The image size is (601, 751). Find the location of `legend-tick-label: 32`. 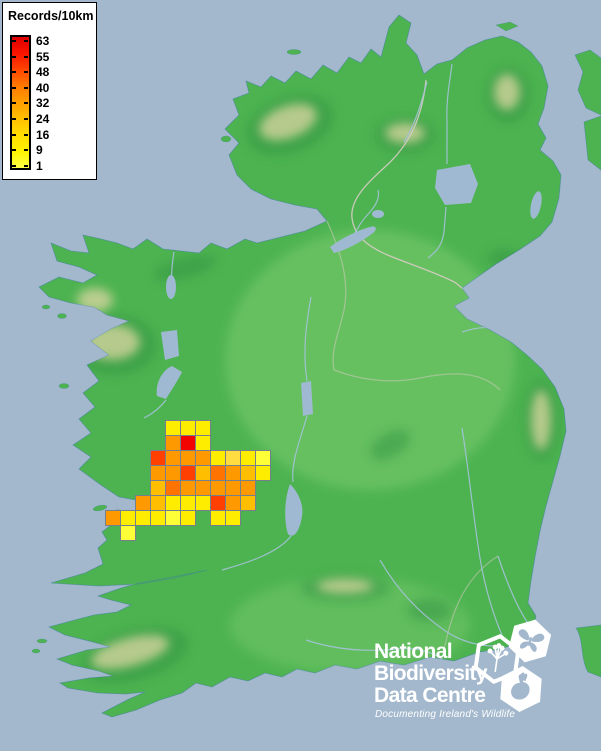

legend-tick-label: 32 is located at coordinates (43, 103).